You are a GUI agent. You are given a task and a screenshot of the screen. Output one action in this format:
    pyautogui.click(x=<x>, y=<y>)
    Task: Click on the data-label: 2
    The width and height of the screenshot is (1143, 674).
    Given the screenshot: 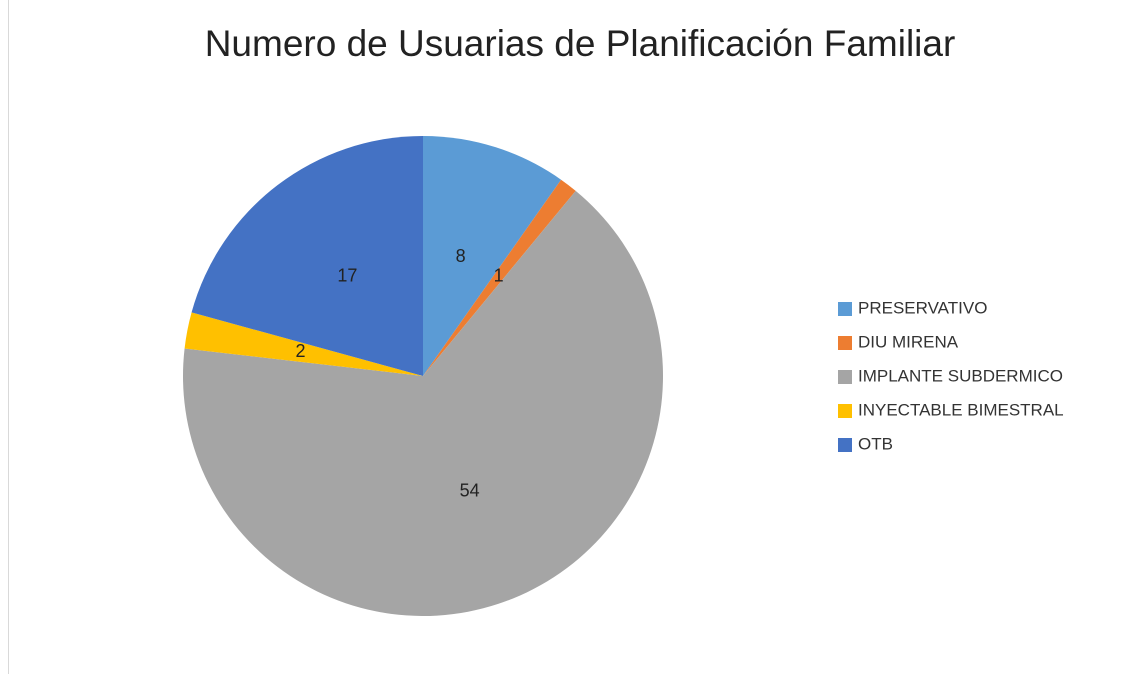 What is the action you would take?
    pyautogui.click(x=300, y=351)
    